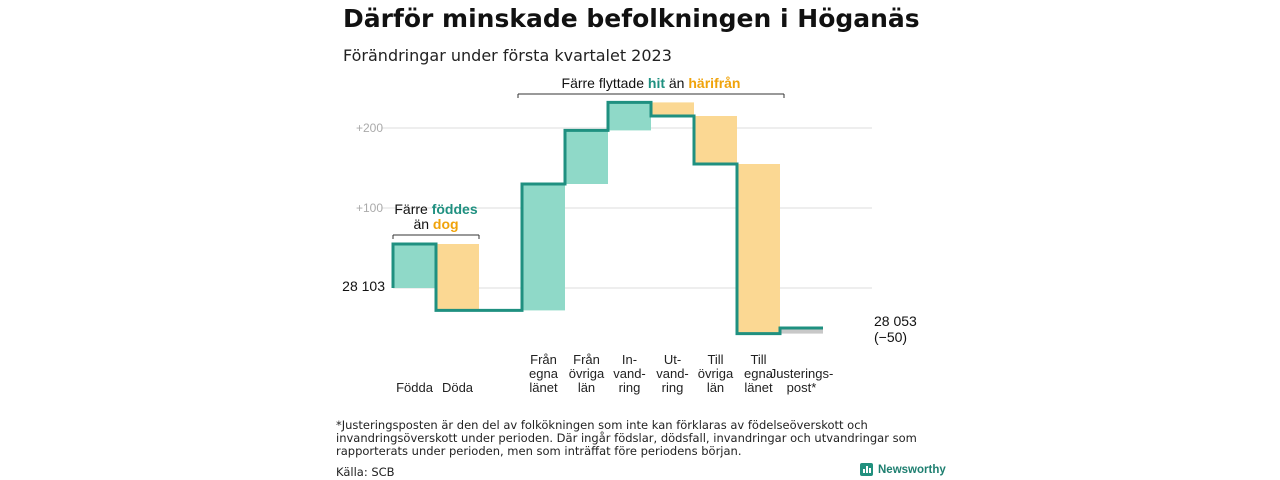 This screenshot has height=480, width=1280. Describe the element at coordinates (363, 286) in the screenshot. I see `start-value-label: 28 103` at that location.